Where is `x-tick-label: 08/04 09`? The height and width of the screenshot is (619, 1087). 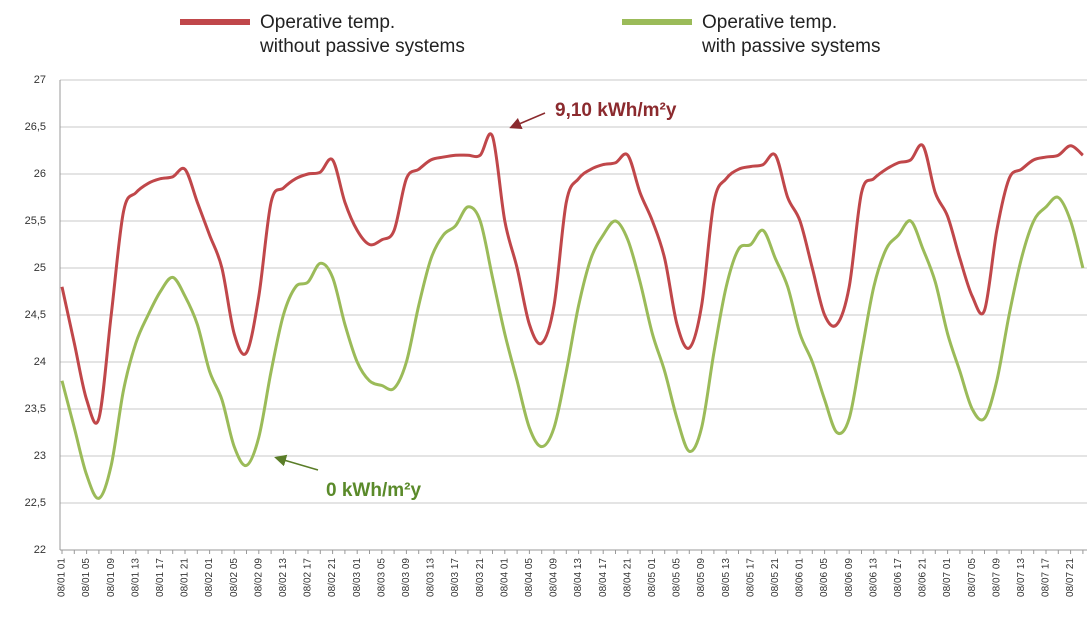
x-tick-label: 08/04 09 is located at coordinates (554, 577).